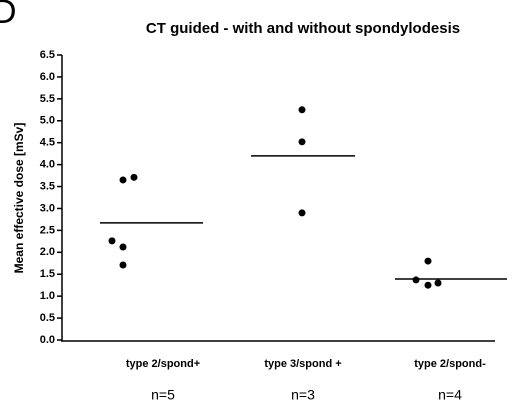 The image size is (527, 405). I want to click on x-tick-label: type 2/spond-, so click(450, 364).